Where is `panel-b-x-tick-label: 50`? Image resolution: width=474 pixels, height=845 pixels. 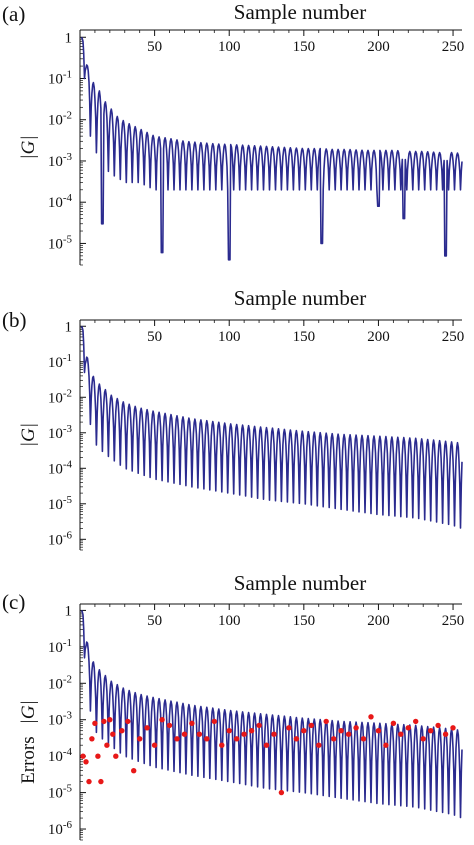
panel-b-x-tick-label: 50 is located at coordinates (154, 337).